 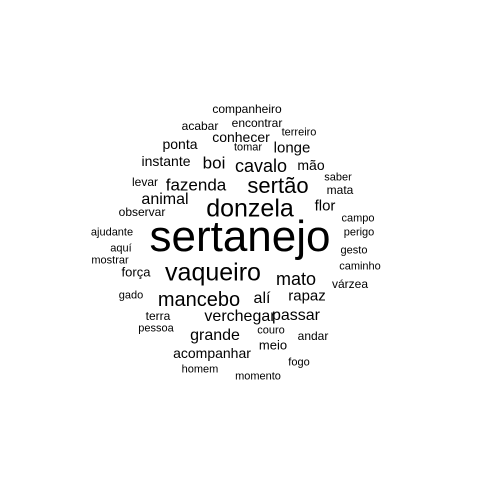 What do you see at coordinates (240, 316) in the screenshot?
I see `cloud-word: verchegar` at bounding box center [240, 316].